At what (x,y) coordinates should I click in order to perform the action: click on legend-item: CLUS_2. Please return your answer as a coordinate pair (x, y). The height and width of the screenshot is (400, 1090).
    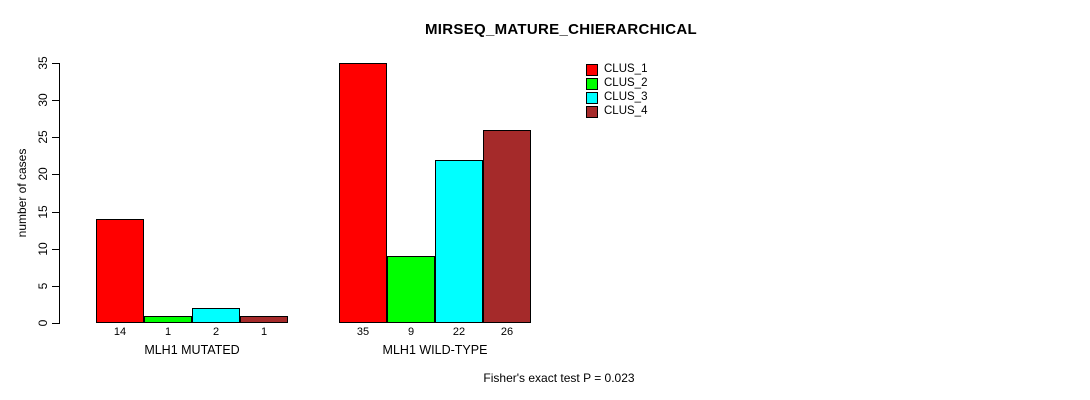
    Looking at the image, I should click on (616, 84).